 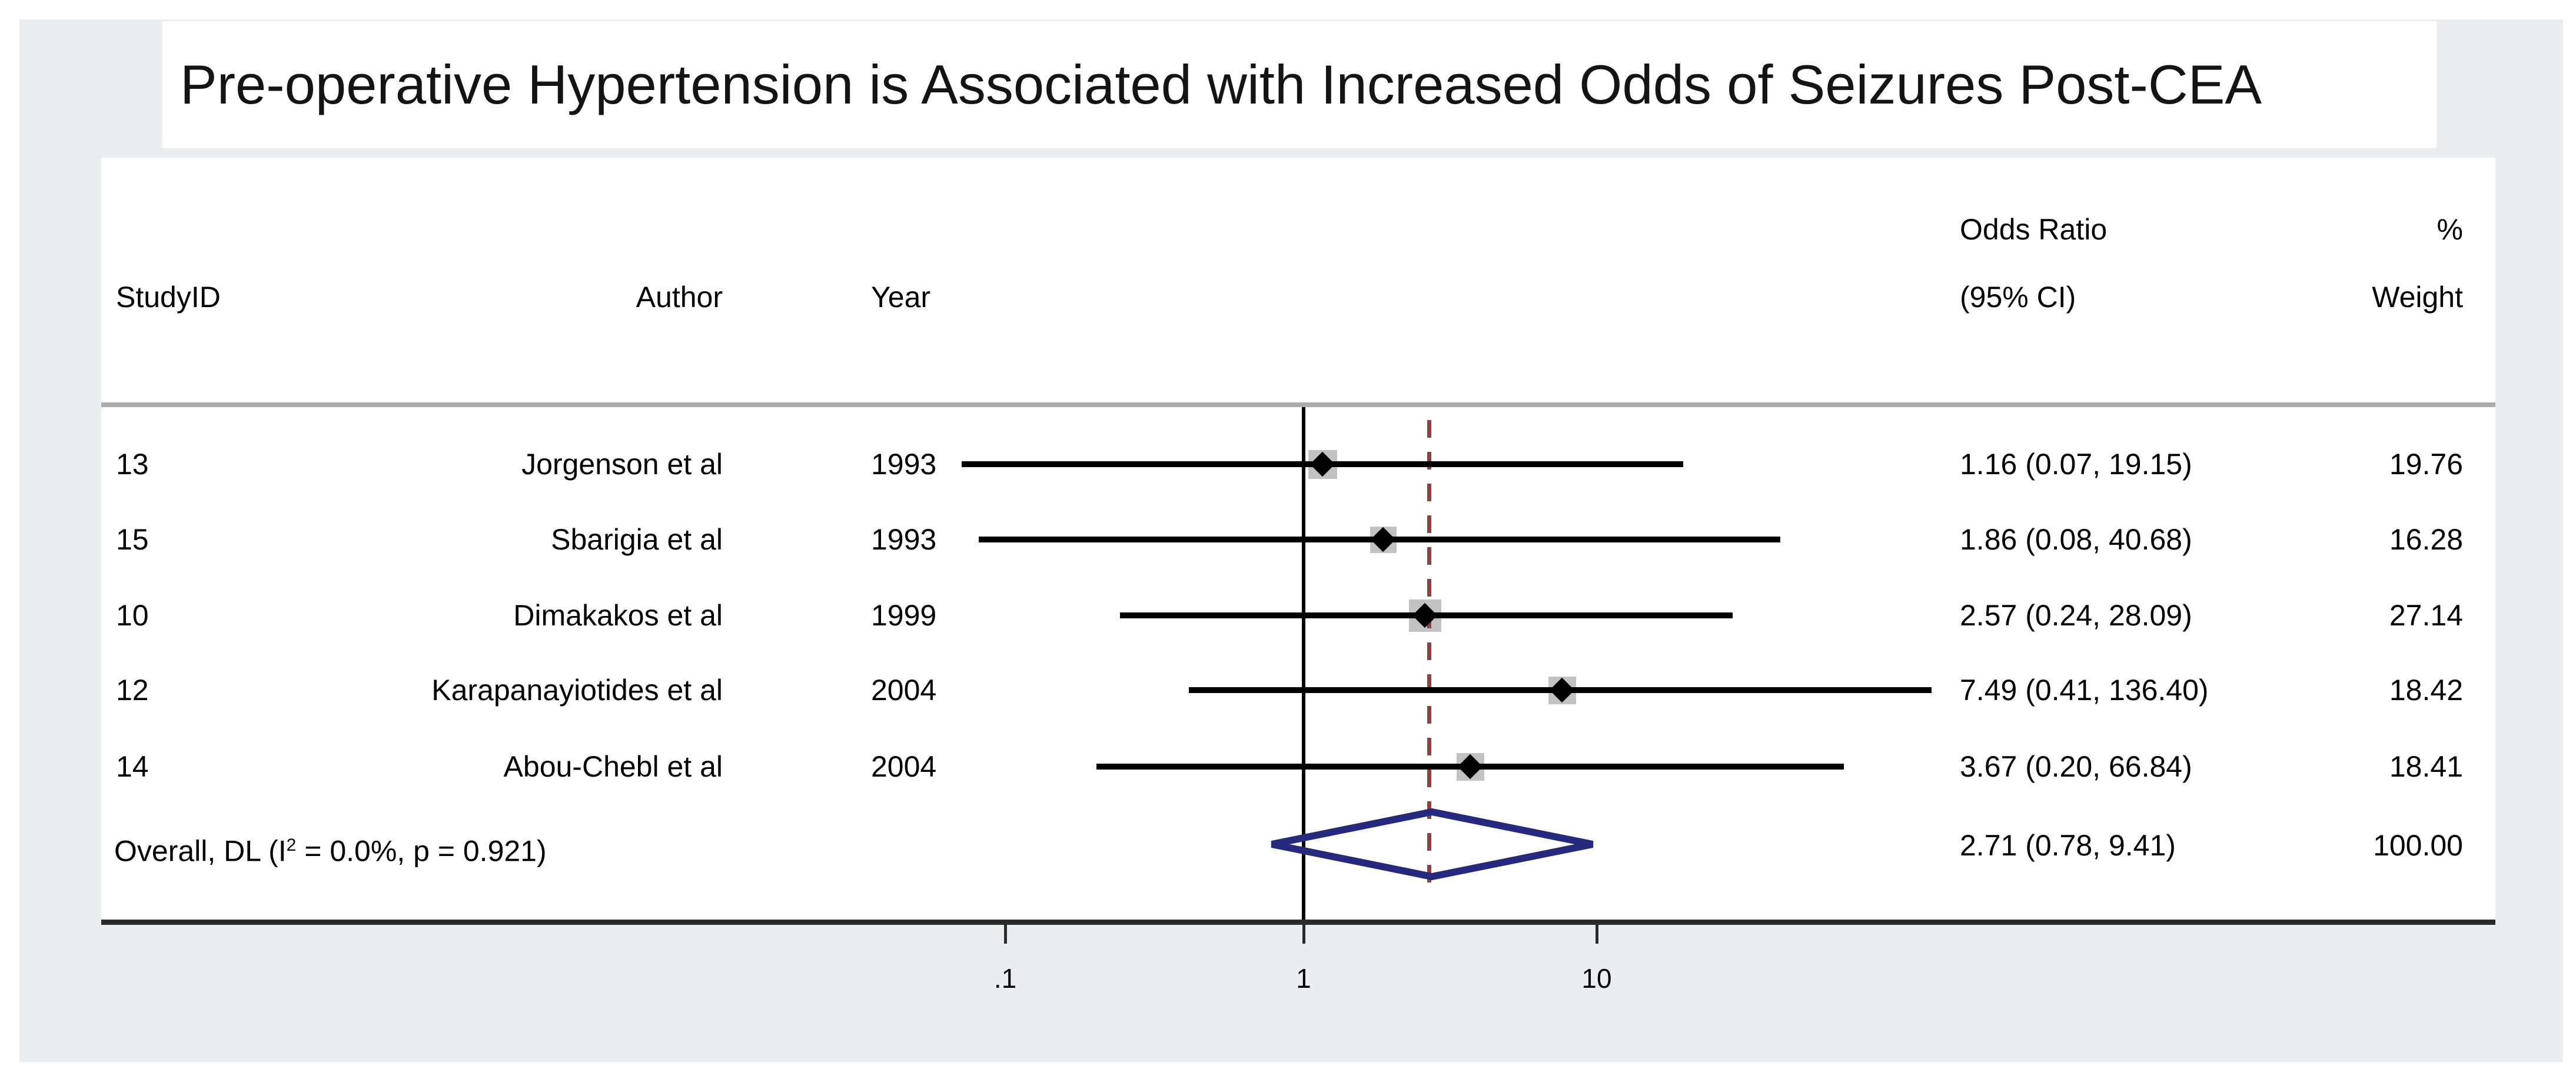 I want to click on author-cell: Abou-Chebl et al, so click(x=613, y=766).